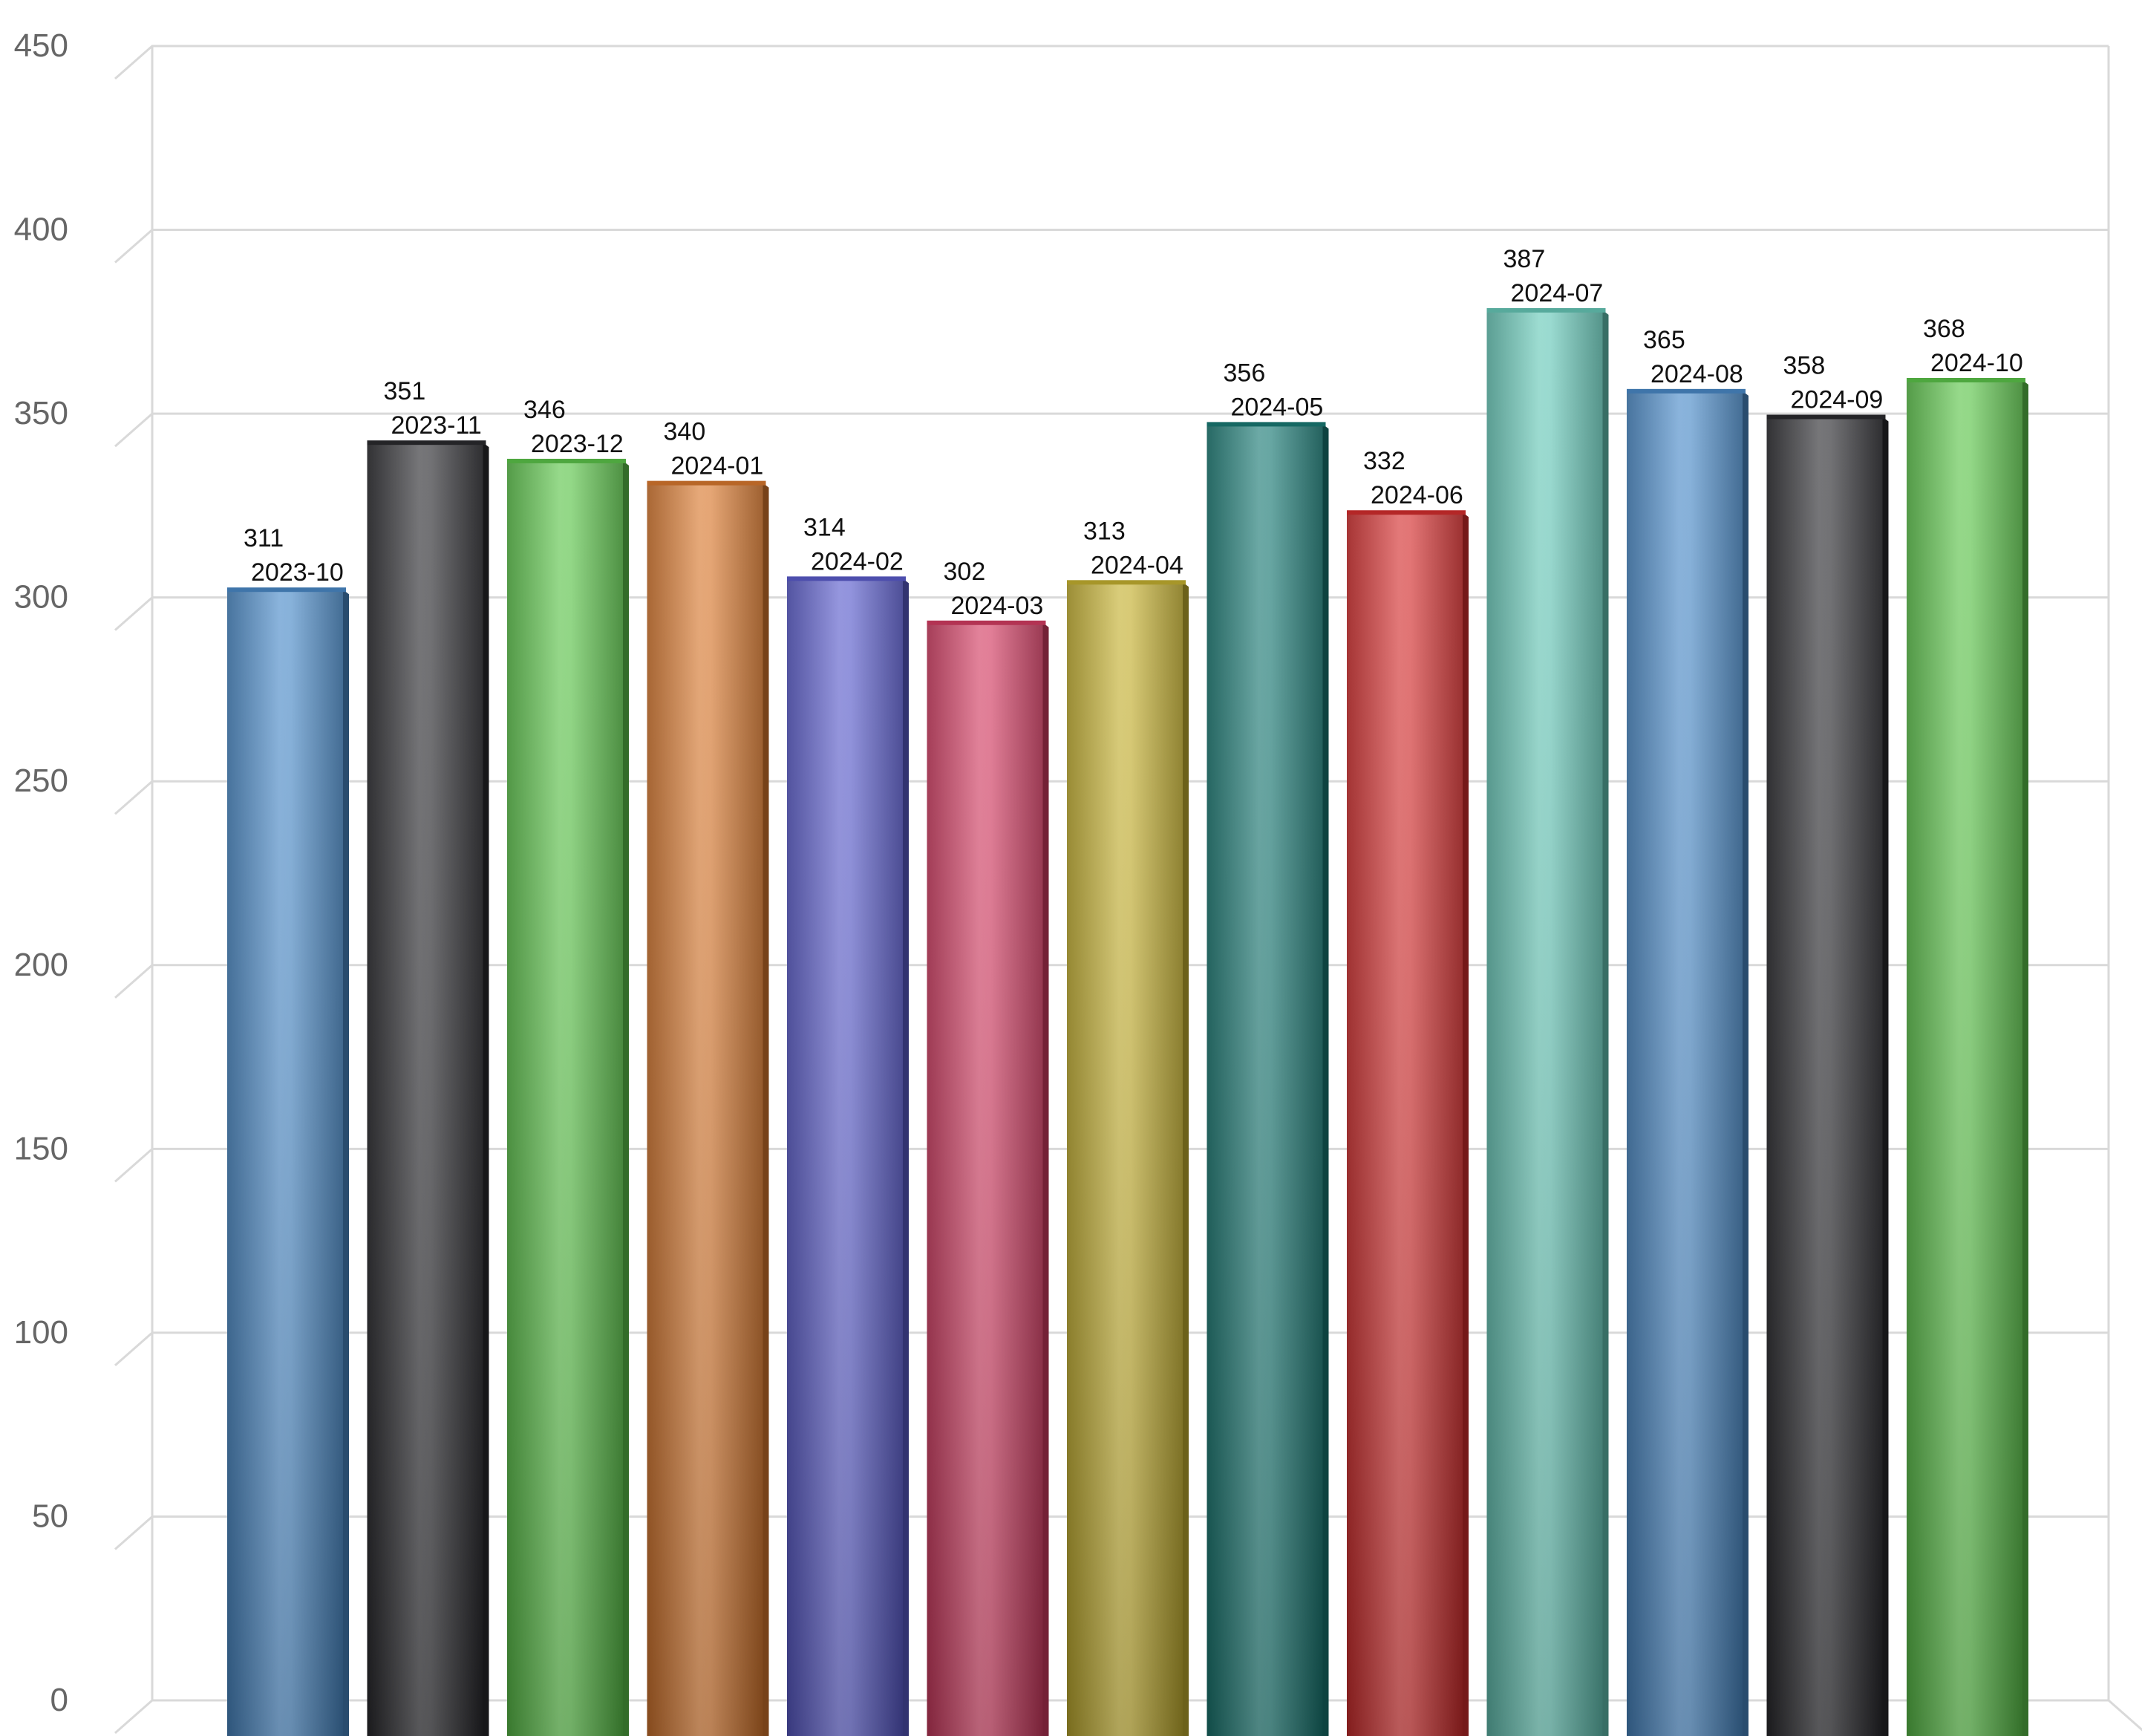 The image size is (2142, 1736). I want to click on data-label-category: 2024-07, so click(1558, 293).